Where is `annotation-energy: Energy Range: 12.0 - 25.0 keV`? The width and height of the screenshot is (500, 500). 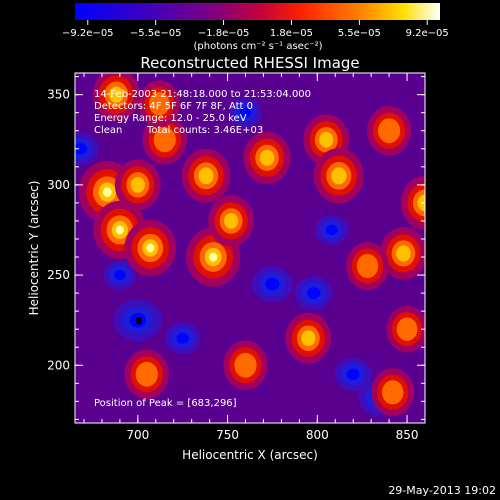 annotation-energy: Energy Range: 12.0 - 25.0 keV is located at coordinates (170, 118).